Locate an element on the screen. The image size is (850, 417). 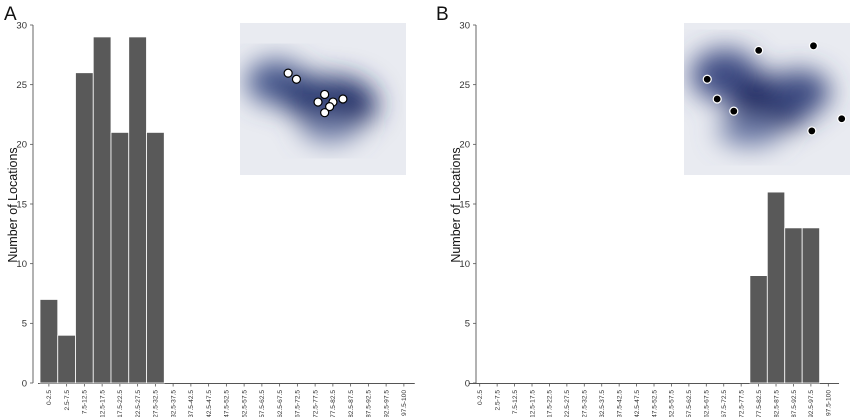
bar-22.5-27.5 is located at coordinates (137, 210).